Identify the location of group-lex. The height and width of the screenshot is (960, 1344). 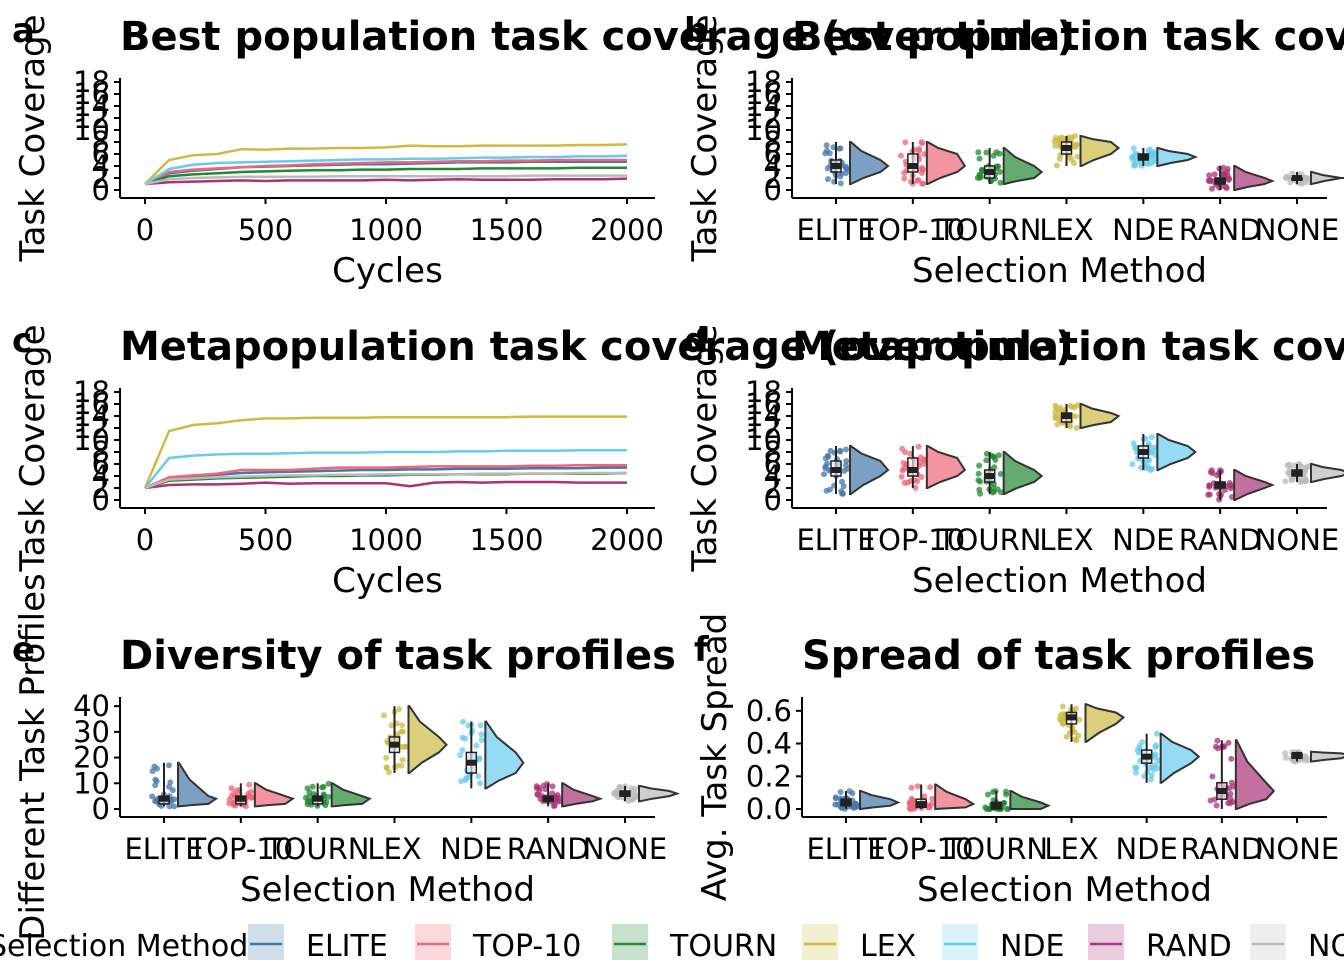
(414, 740).